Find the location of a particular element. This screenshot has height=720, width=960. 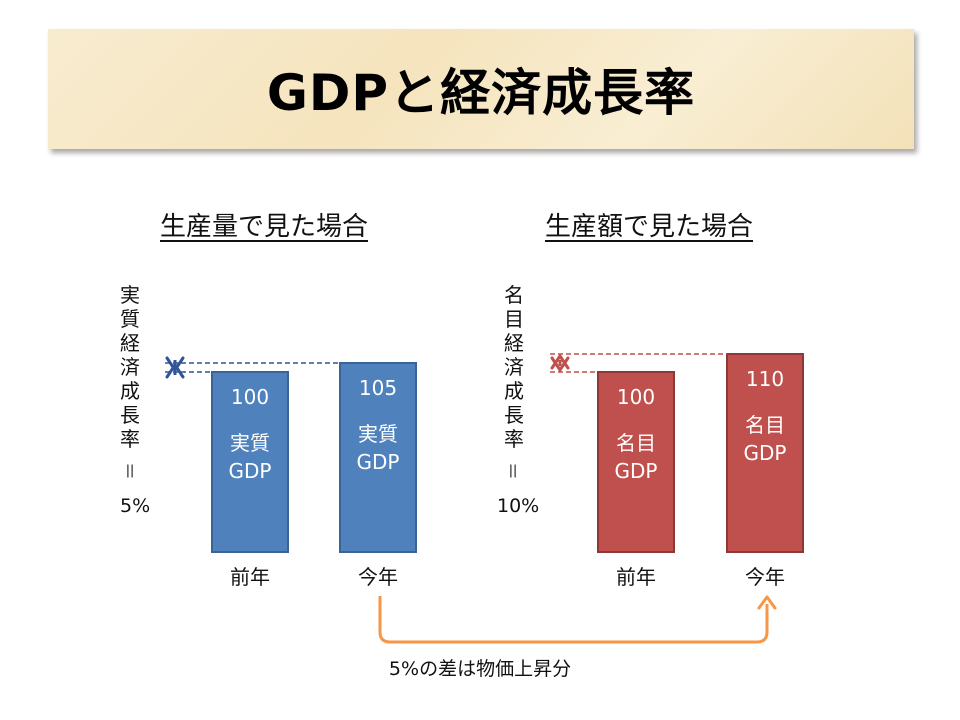

real-growth-label: 実質経済成長率 is located at coordinates (130, 367).